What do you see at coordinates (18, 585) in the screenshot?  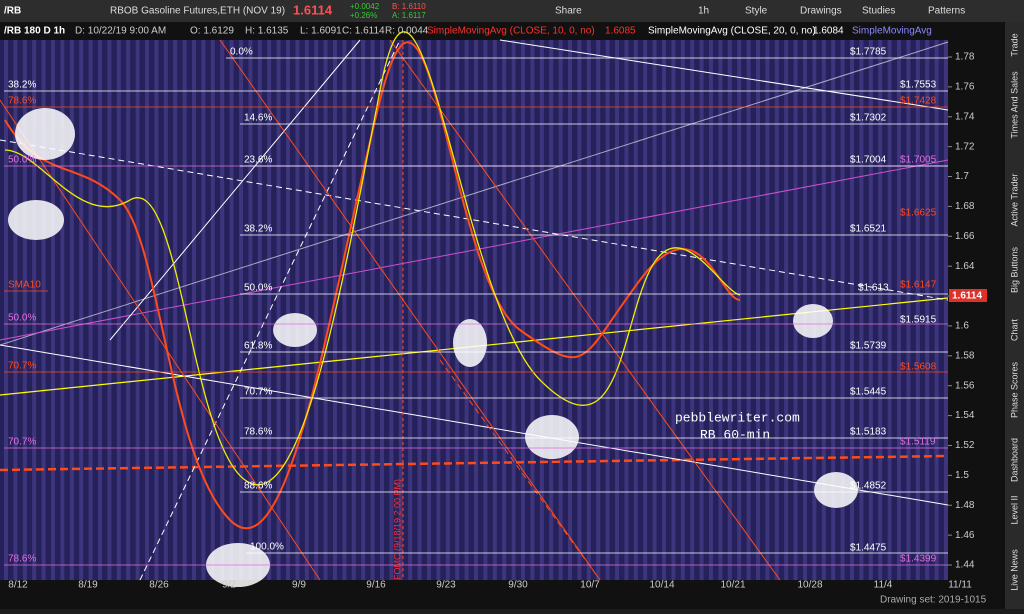 I see `x-tick-label: 8/12` at bounding box center [18, 585].